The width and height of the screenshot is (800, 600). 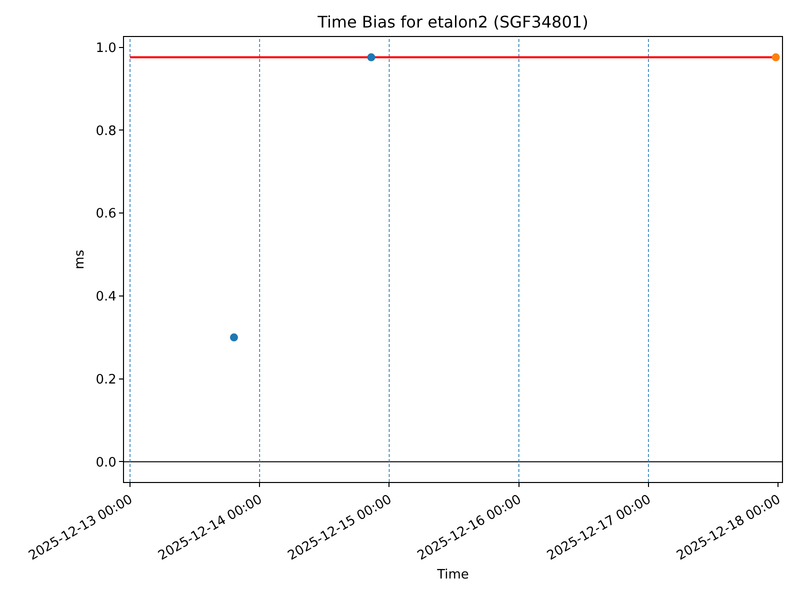 I want to click on y-tick-label: 0.0, so click(x=106, y=462).